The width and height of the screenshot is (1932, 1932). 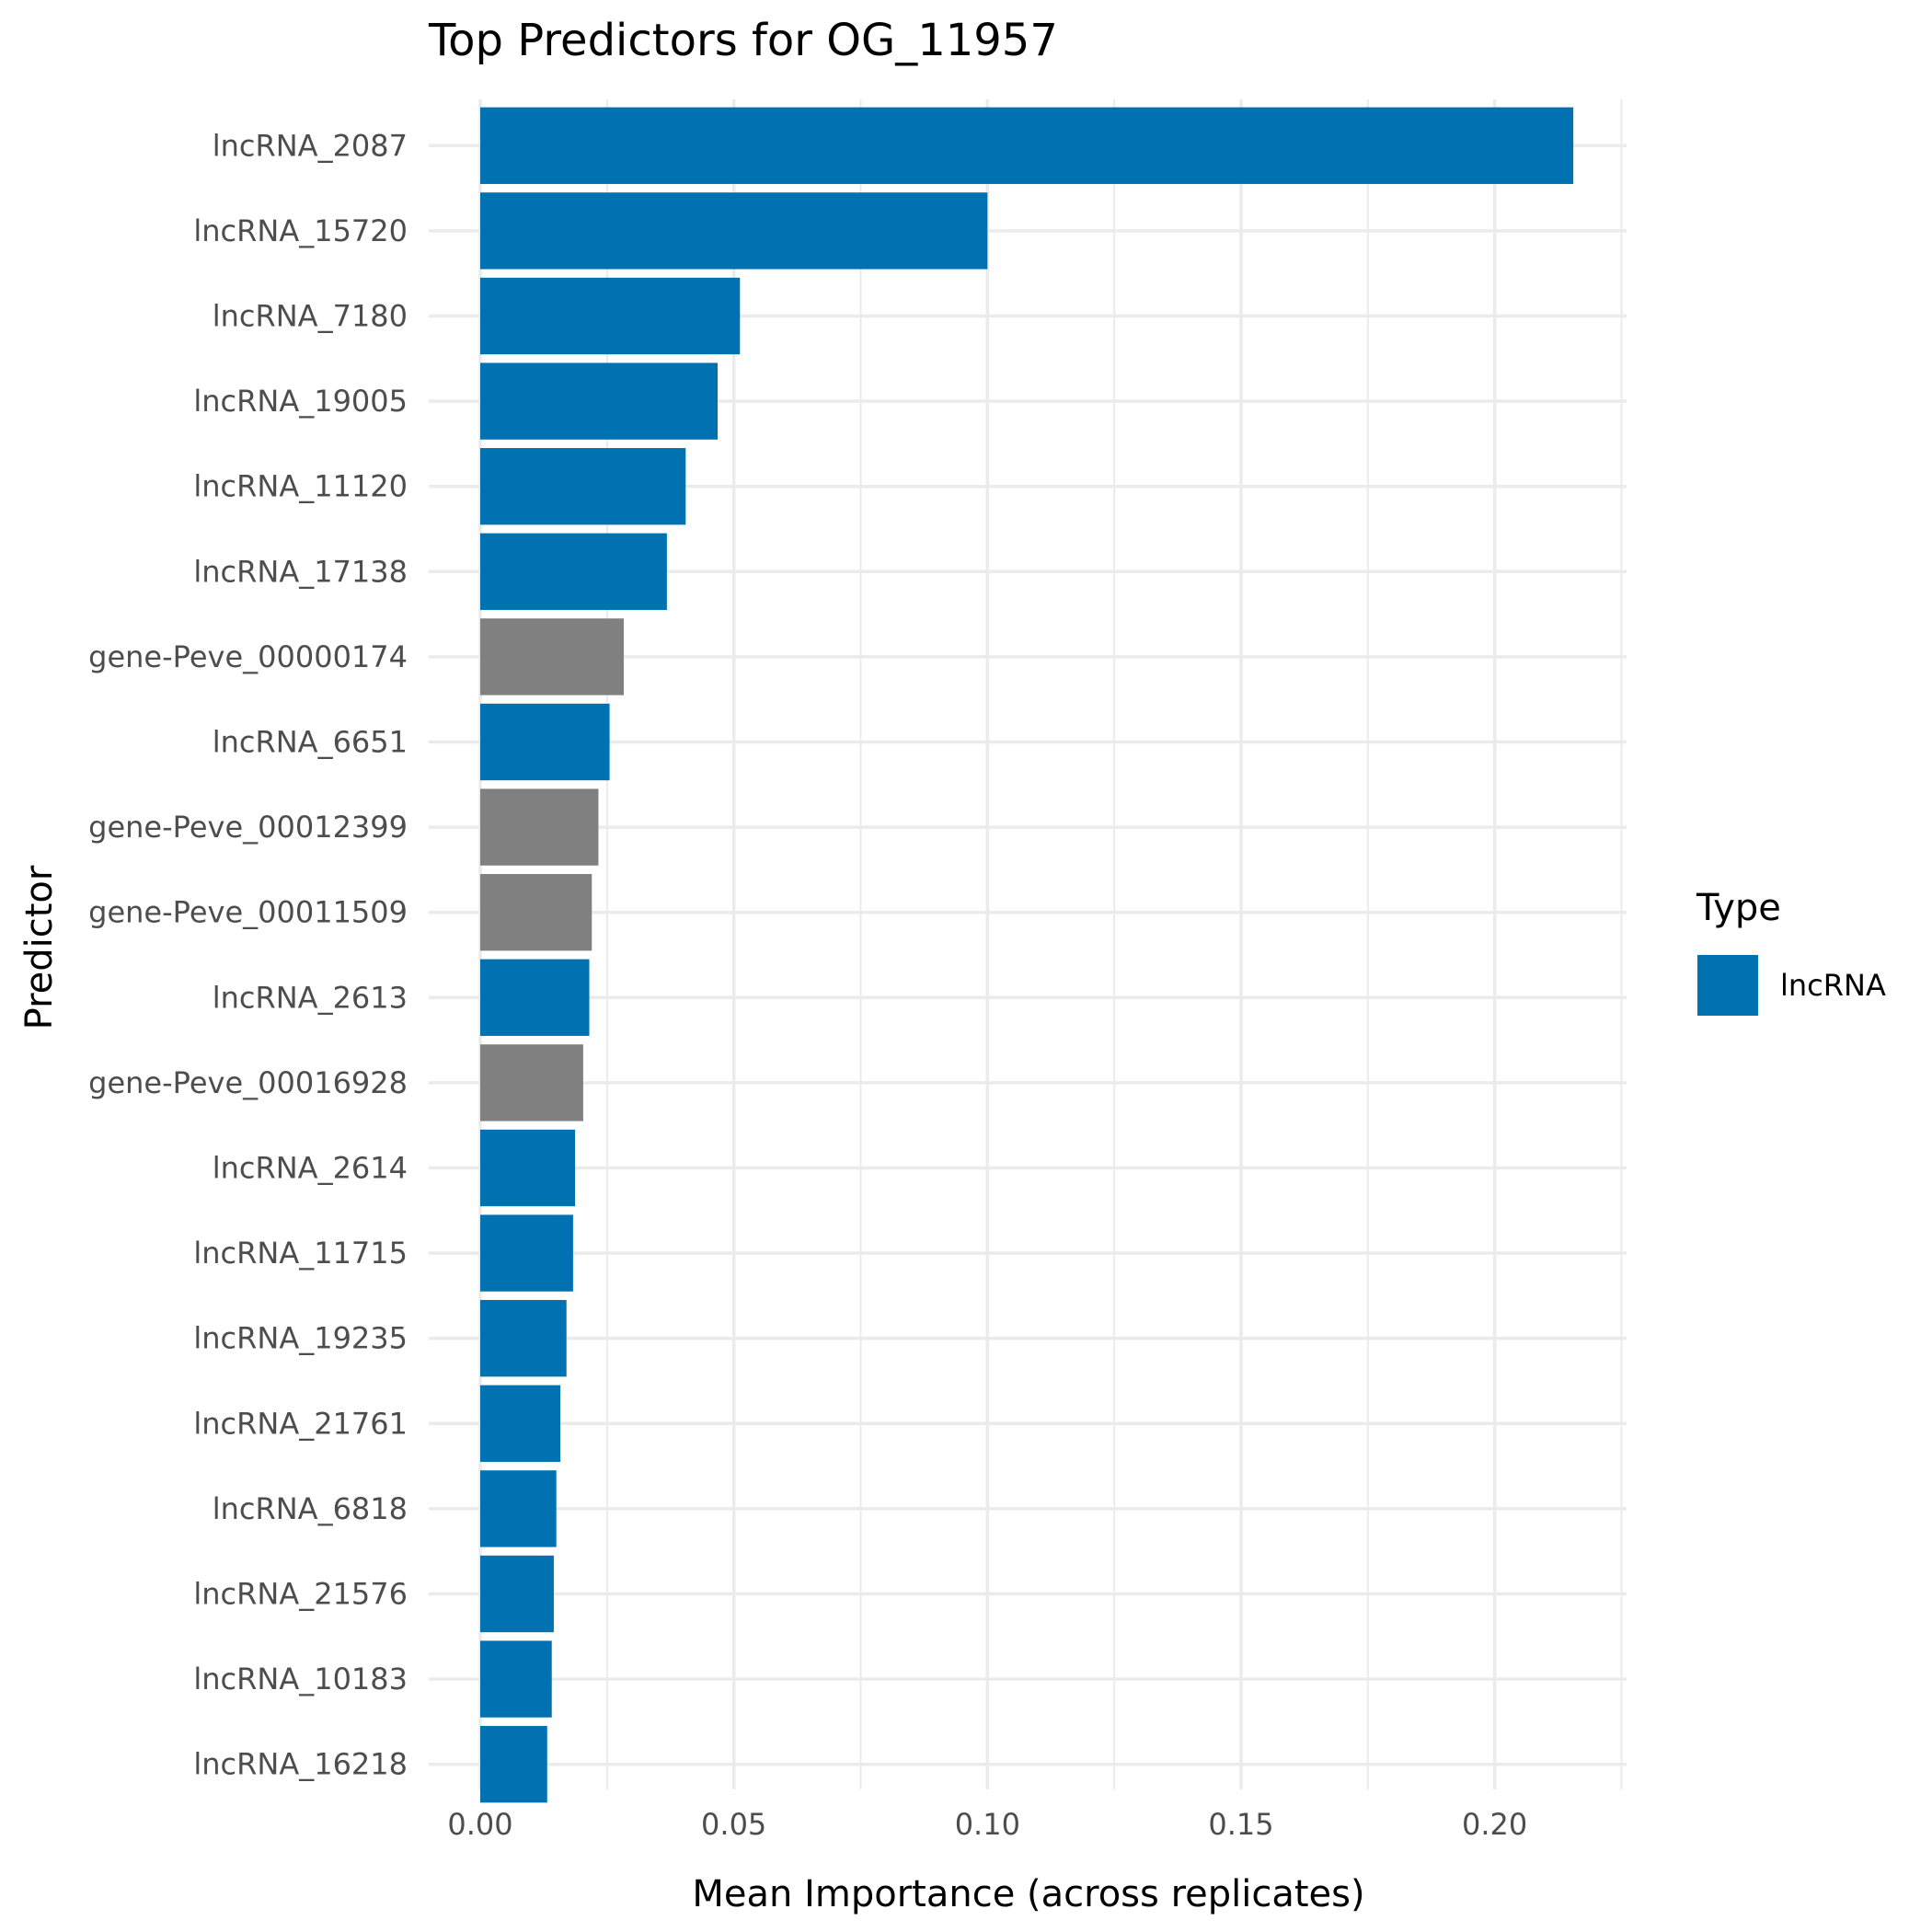 I want to click on x-tick-label: 0.20, so click(x=1494, y=1824).